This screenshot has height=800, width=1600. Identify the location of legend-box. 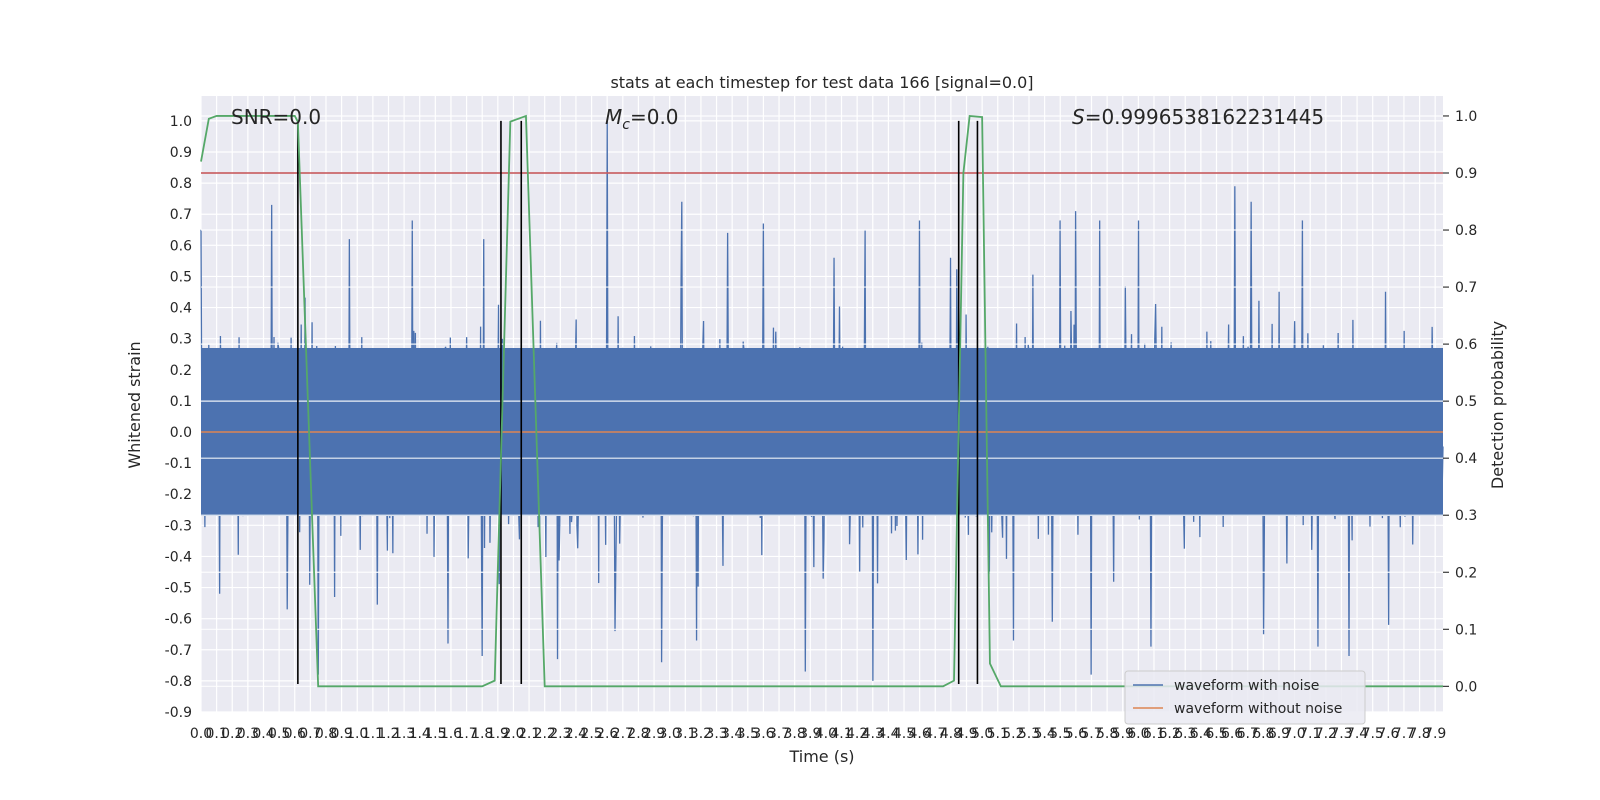
(1245, 697).